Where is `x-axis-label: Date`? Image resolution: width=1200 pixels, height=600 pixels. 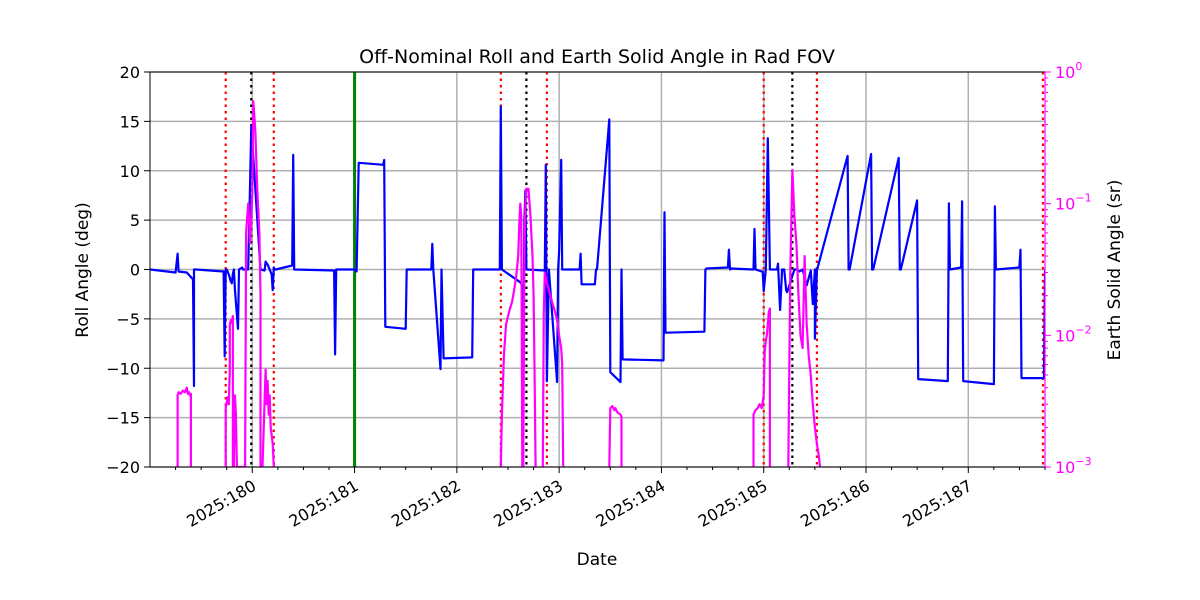
x-axis-label: Date is located at coordinates (597, 560).